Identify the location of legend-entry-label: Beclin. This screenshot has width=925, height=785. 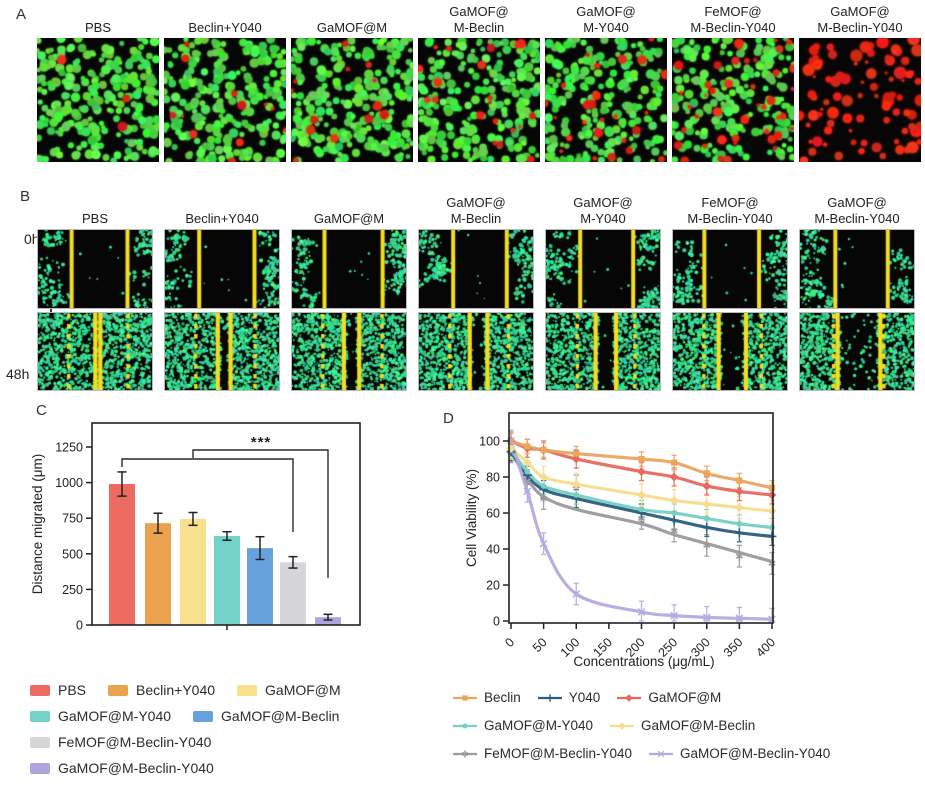
(502, 697).